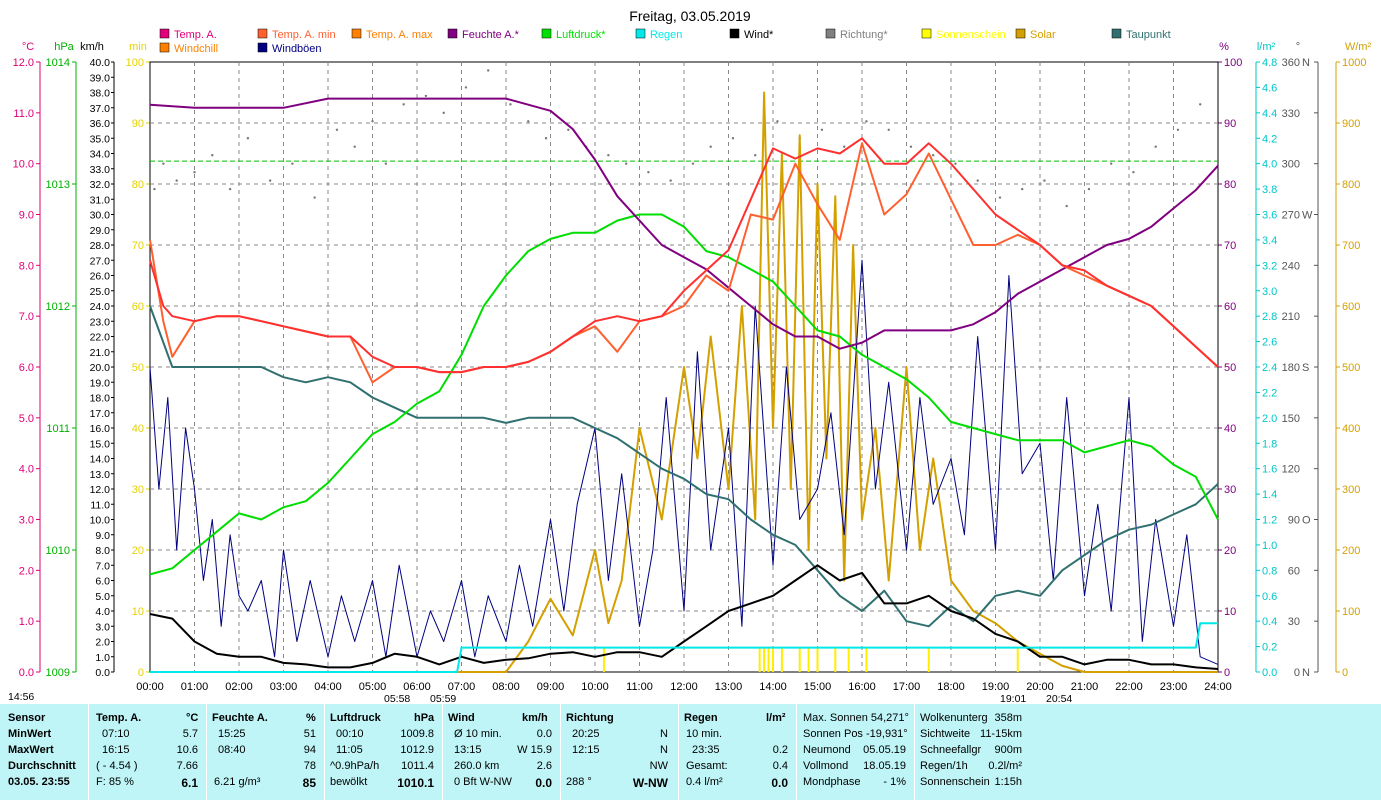  I want to click on sun-l1: Max. Sonnen 54,271°, so click(856, 718).